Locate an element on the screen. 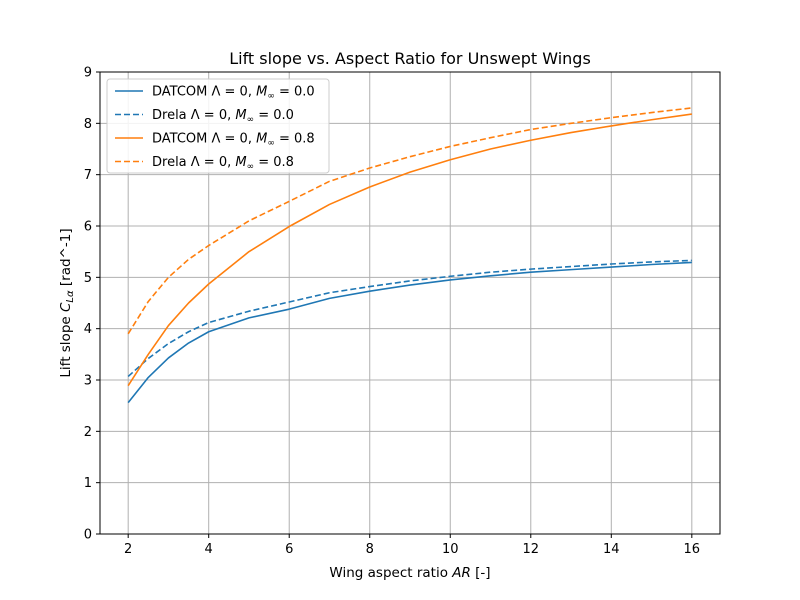  legend-label-3: DATCOM Λ = 0, M∞ = 0.8 is located at coordinates (233, 140).